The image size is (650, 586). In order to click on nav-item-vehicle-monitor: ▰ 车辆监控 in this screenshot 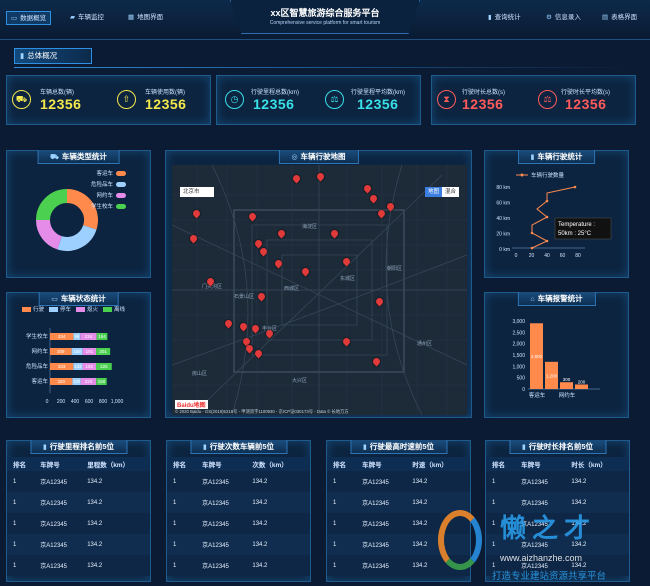, I will do `click(87, 17)`.